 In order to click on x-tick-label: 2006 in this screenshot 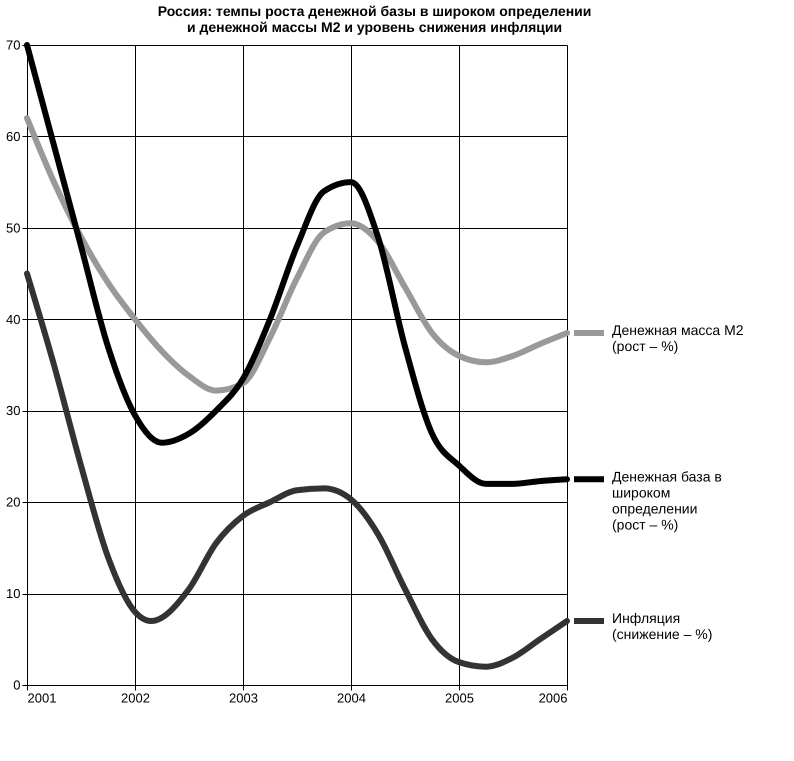, I will do `click(553, 698)`.